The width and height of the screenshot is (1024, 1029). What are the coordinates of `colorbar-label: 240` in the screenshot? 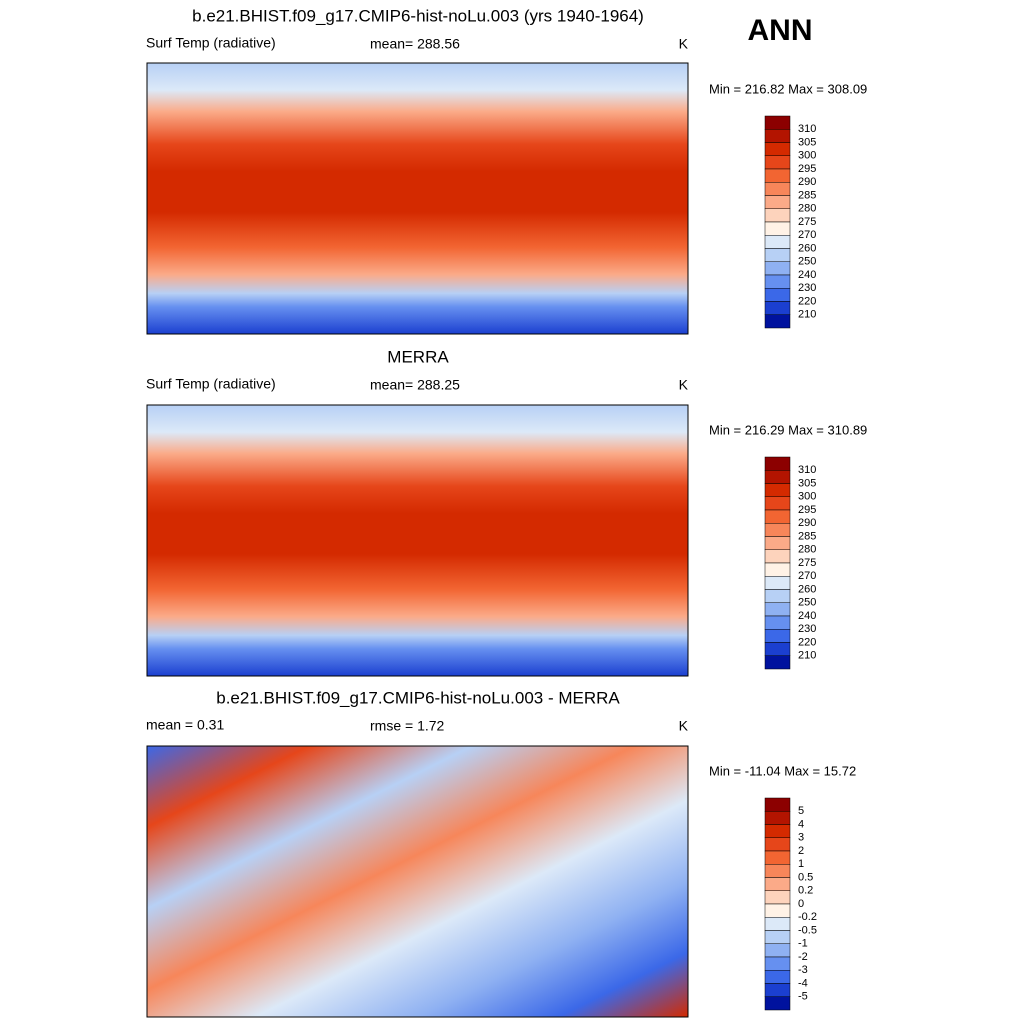 It's located at (807, 275).